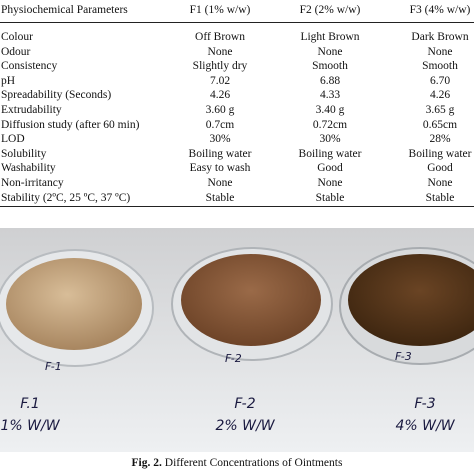 The height and width of the screenshot is (473, 474). Describe the element at coordinates (330, 10) in the screenshot. I see `value-cell: F2 (2% w/w)` at that location.